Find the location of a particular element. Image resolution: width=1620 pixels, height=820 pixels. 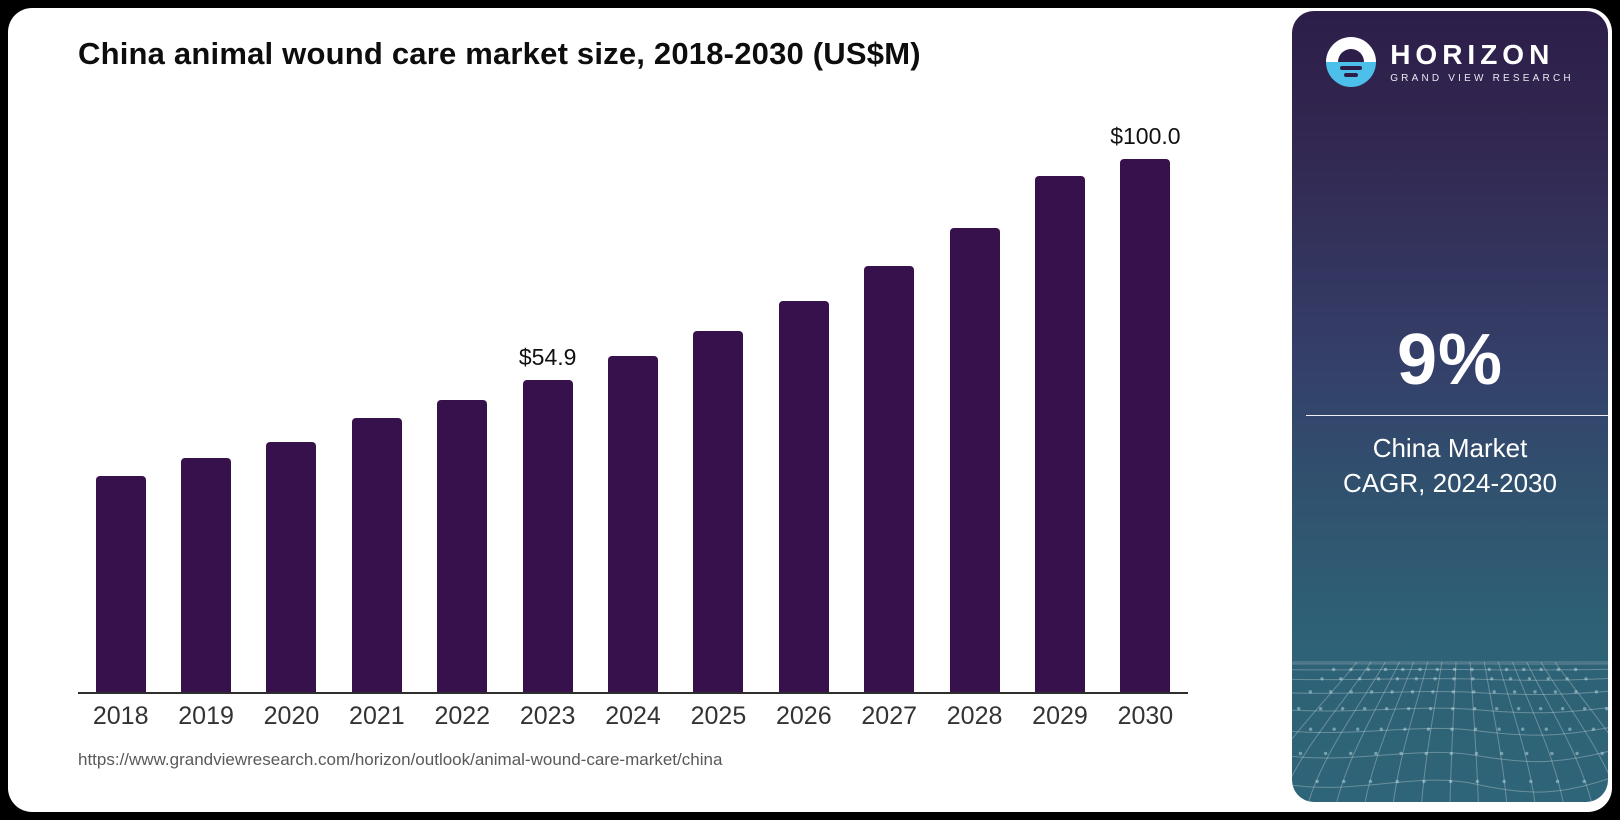

bar-2026 is located at coordinates (803, 496).